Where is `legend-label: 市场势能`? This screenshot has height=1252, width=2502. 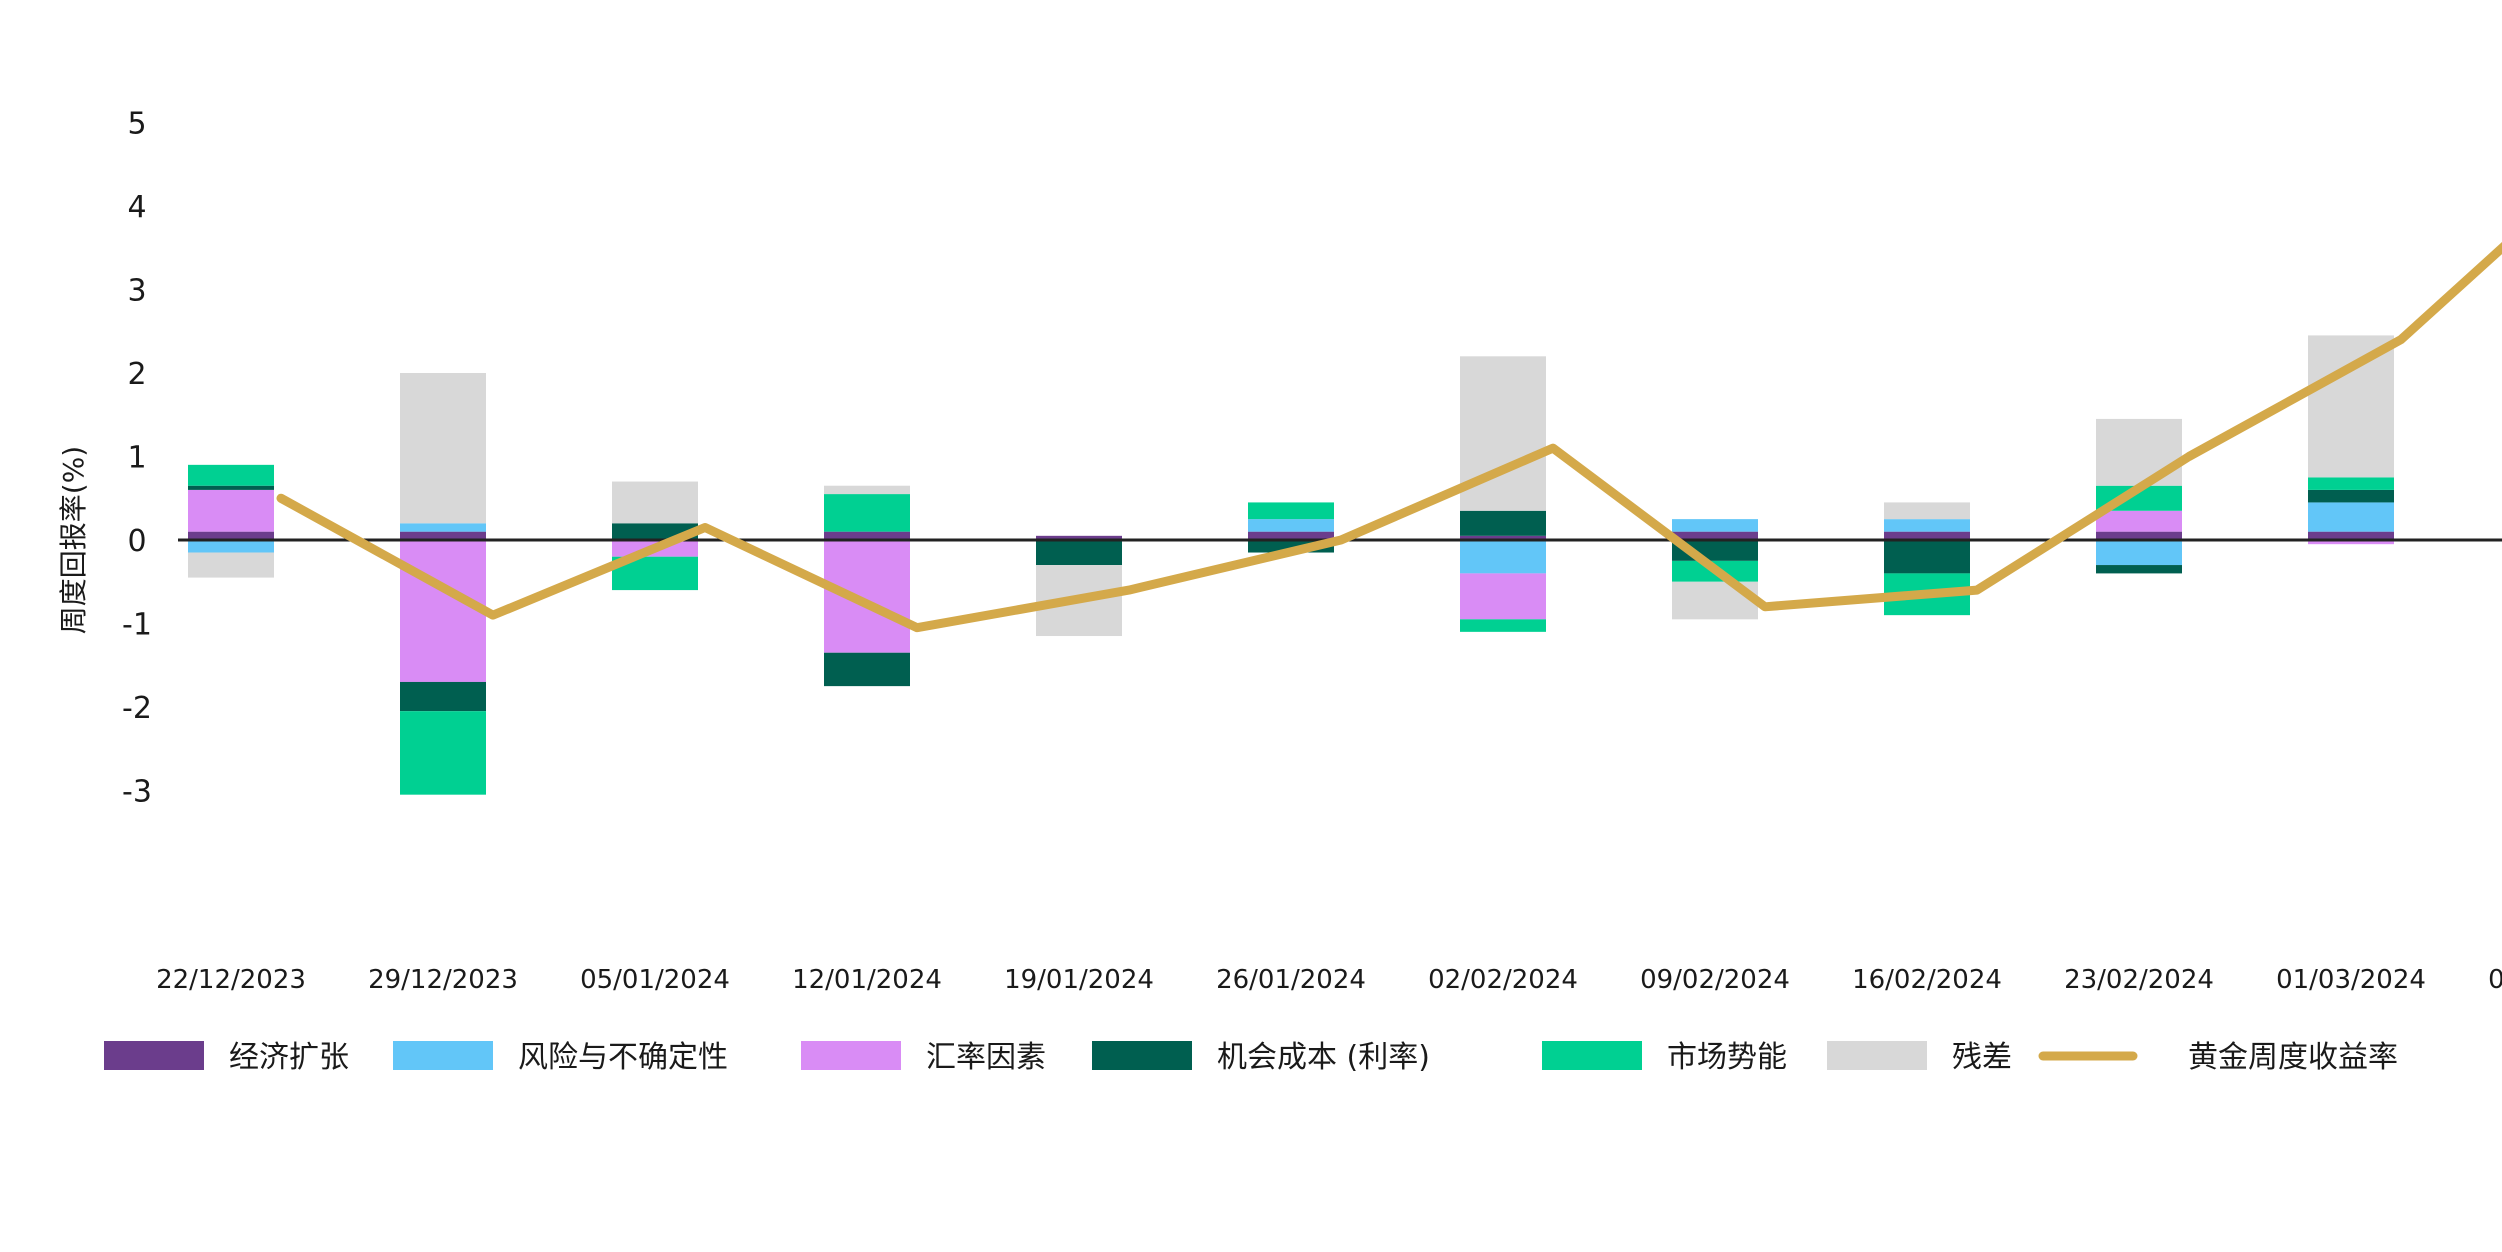 legend-label: 市场势能 is located at coordinates (1727, 1057).